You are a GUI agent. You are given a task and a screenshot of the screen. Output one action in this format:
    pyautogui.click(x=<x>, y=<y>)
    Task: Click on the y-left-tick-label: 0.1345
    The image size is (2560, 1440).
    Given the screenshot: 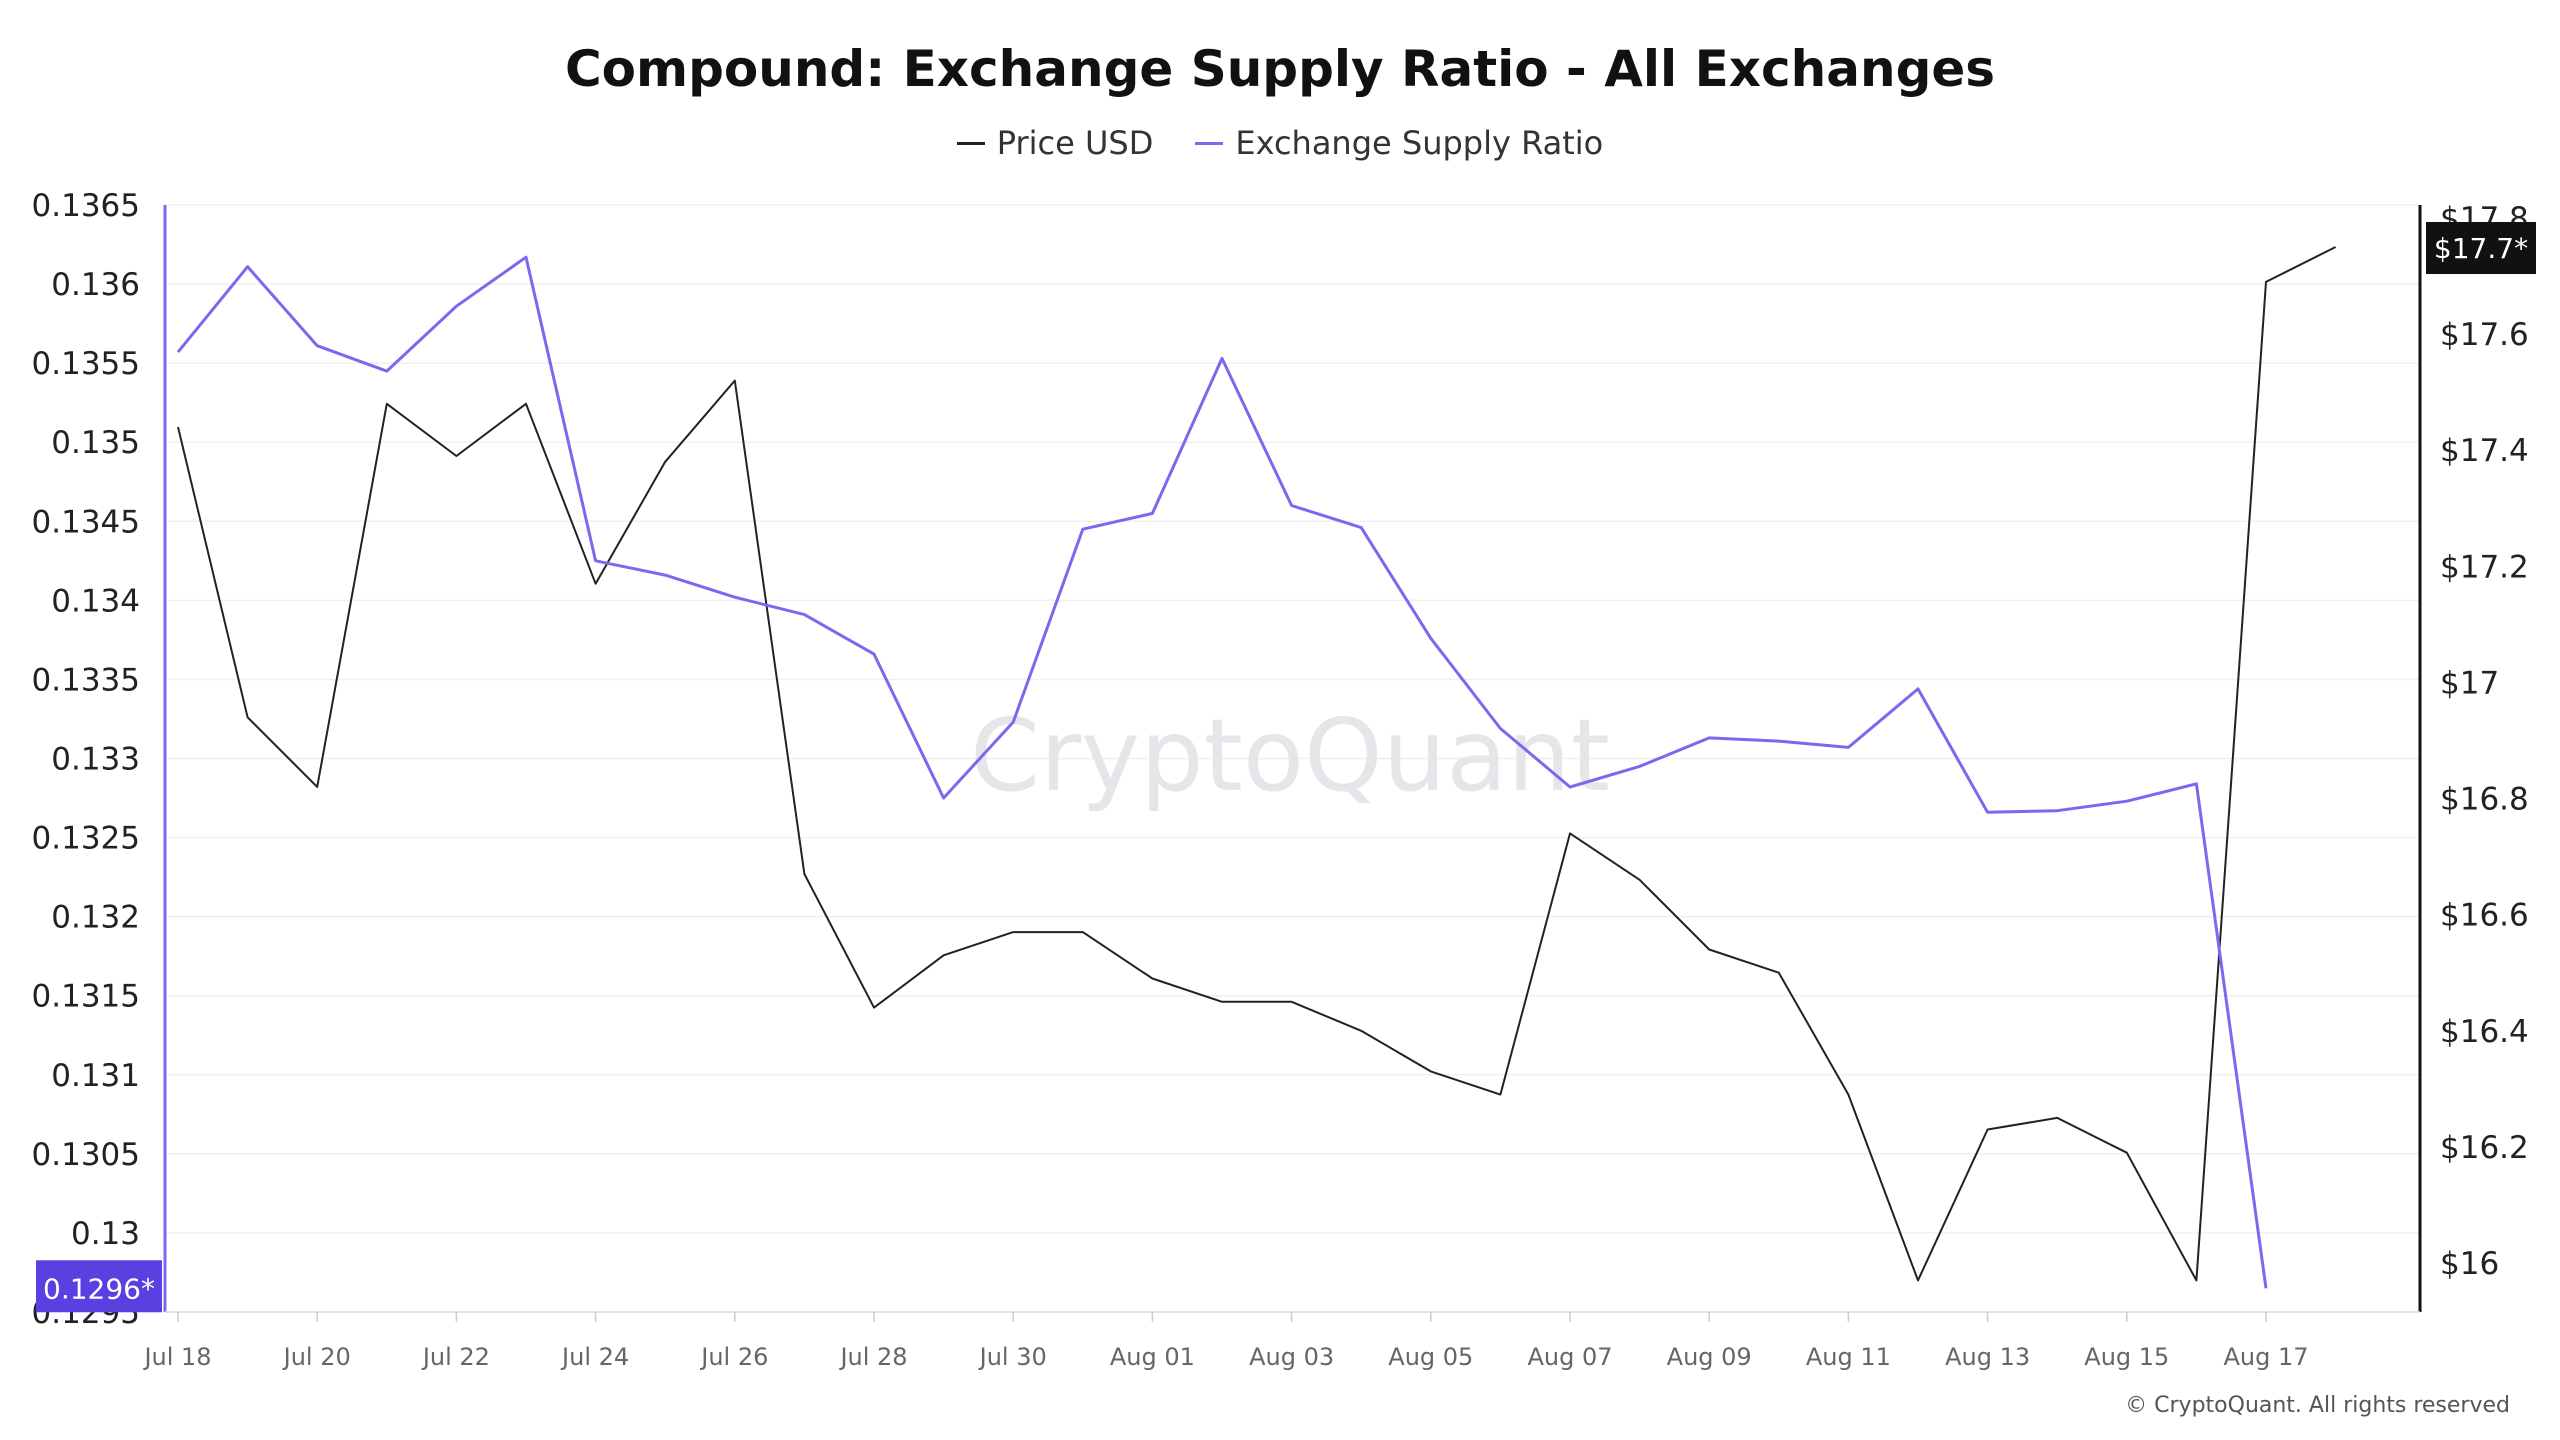 What is the action you would take?
    pyautogui.click(x=86, y=522)
    